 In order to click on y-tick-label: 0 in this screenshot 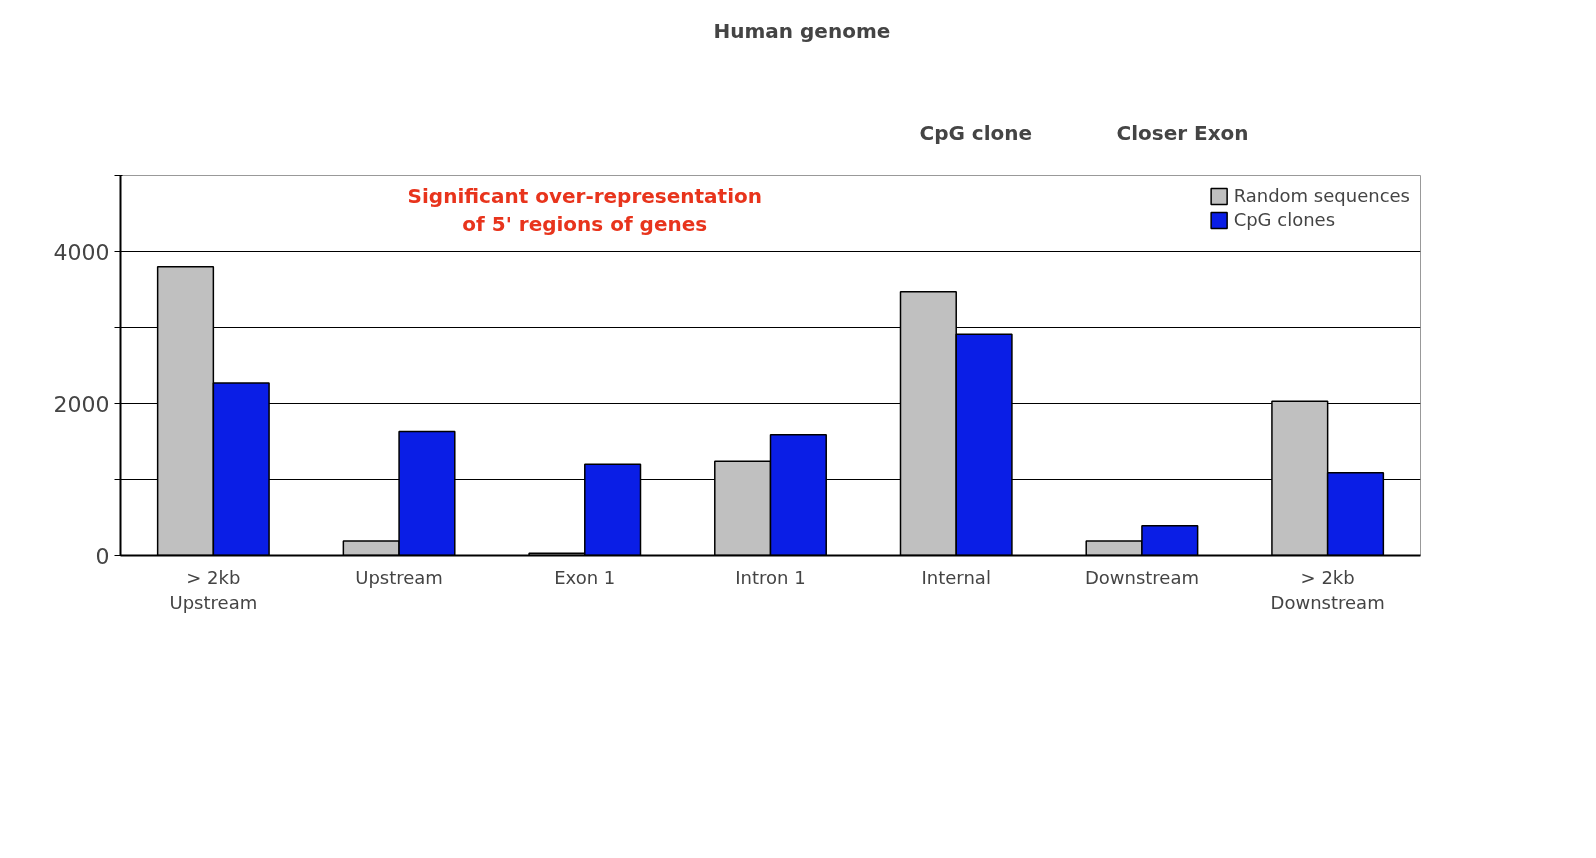, I will do `click(102, 556)`.